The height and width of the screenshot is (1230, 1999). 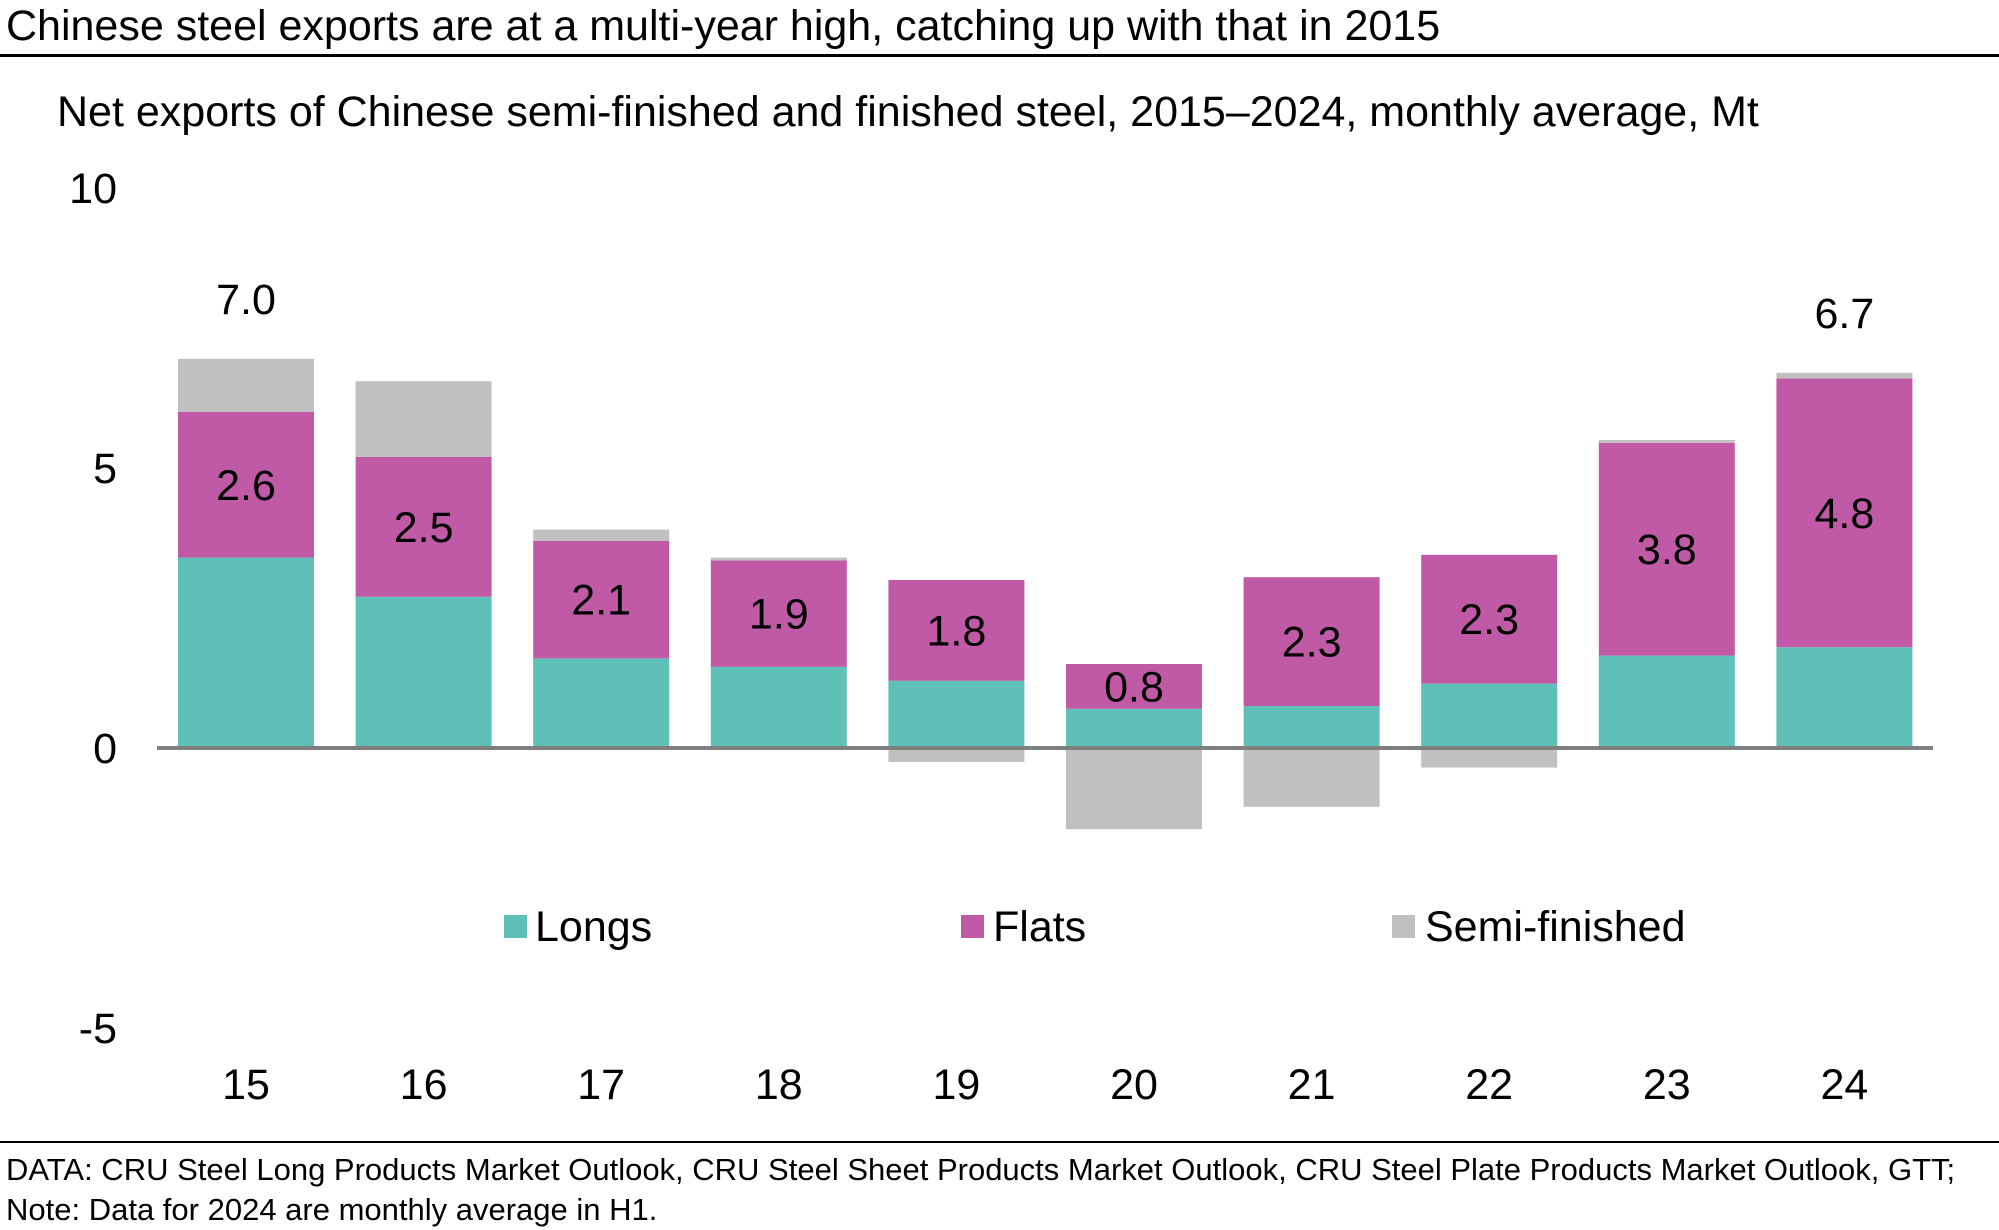 I want to click on x-tick-24: 24, so click(x=1844, y=1085).